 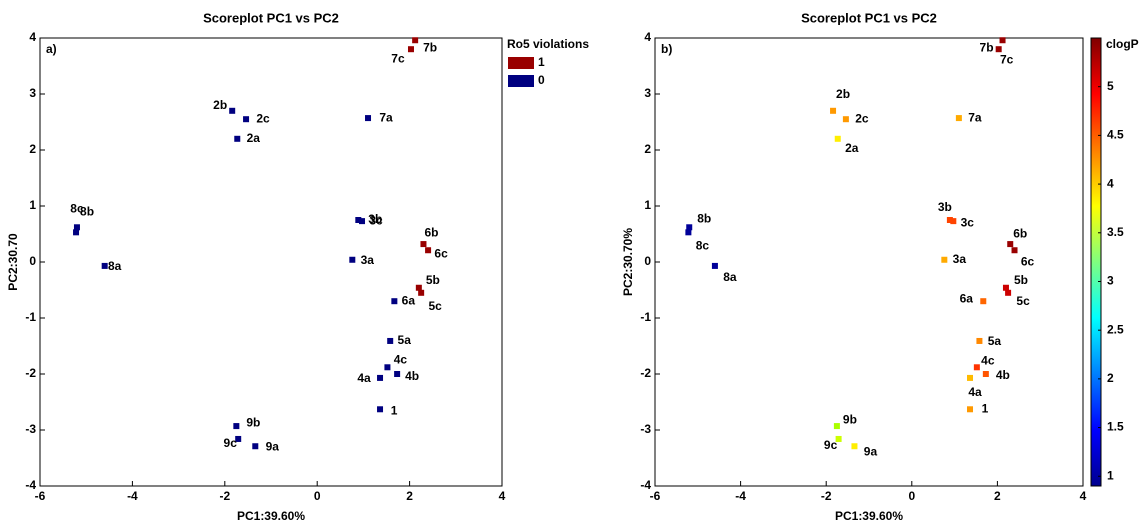 What do you see at coordinates (364, 378) in the screenshot?
I see `point-label: 4a` at bounding box center [364, 378].